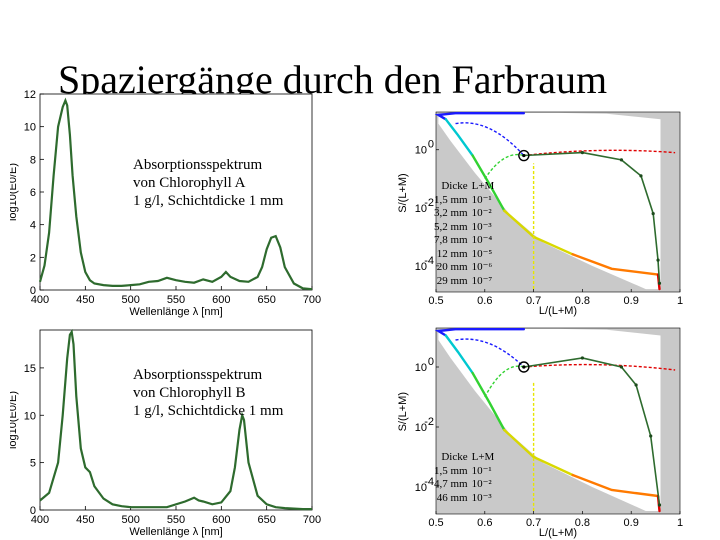  Describe the element at coordinates (451, 213) in the screenshot. I see `legend-thickness: 3,2 mm` at that location.